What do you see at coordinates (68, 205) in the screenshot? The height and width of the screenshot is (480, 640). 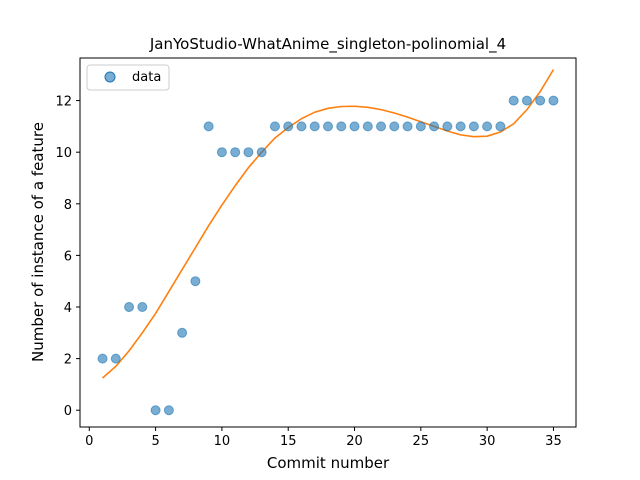 I see `y-tick-label: 8` at bounding box center [68, 205].